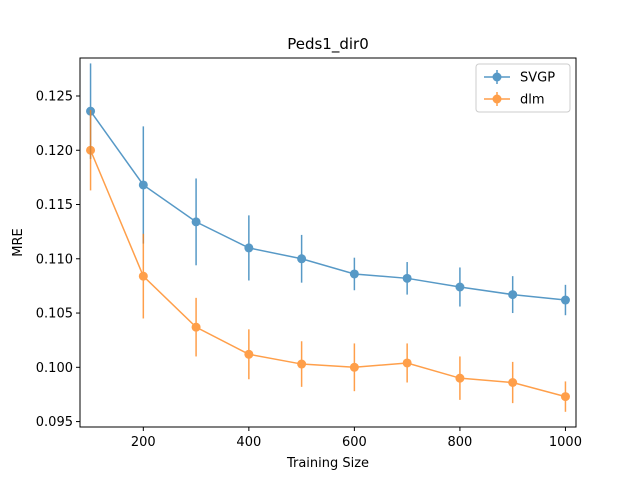  I want to click on x-axis-label: Training Size, so click(327, 463).